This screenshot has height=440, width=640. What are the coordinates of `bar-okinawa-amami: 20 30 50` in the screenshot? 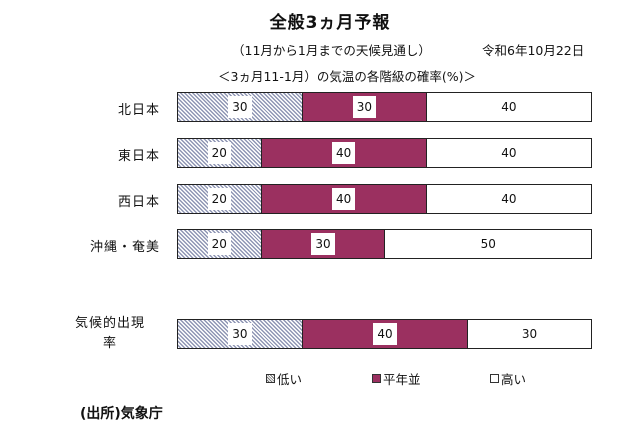 It's located at (384, 244).